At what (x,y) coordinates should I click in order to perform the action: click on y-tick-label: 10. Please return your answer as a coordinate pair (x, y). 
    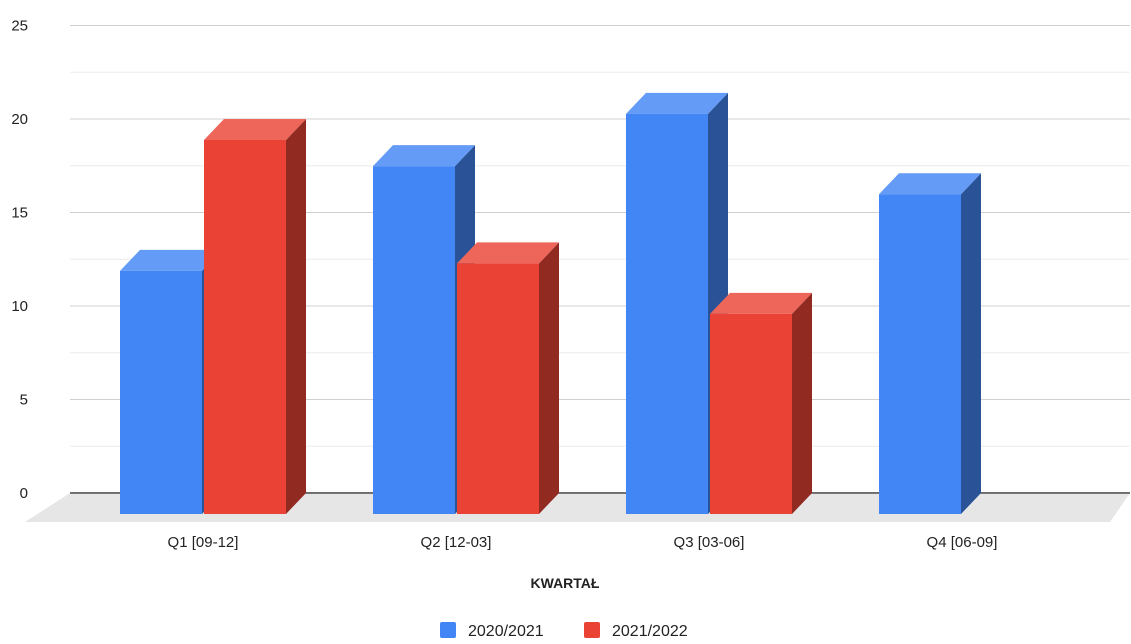
    Looking at the image, I should click on (19, 306).